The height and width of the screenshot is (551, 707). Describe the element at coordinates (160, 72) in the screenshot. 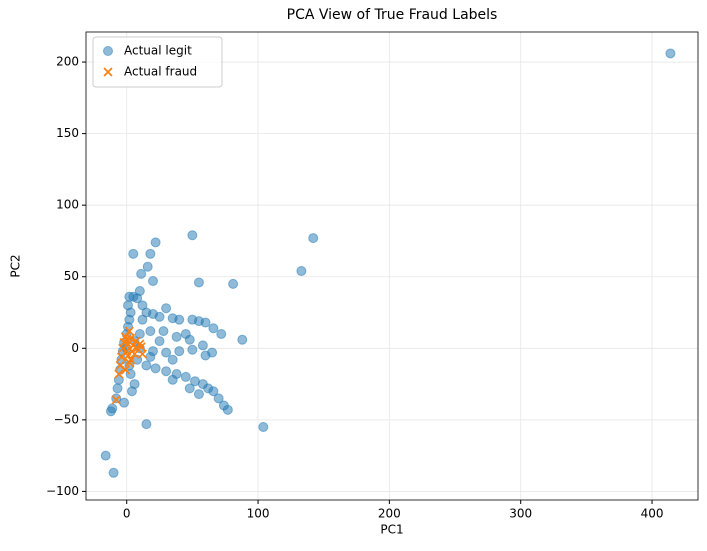

I see `legend-label: Actual fraud` at that location.